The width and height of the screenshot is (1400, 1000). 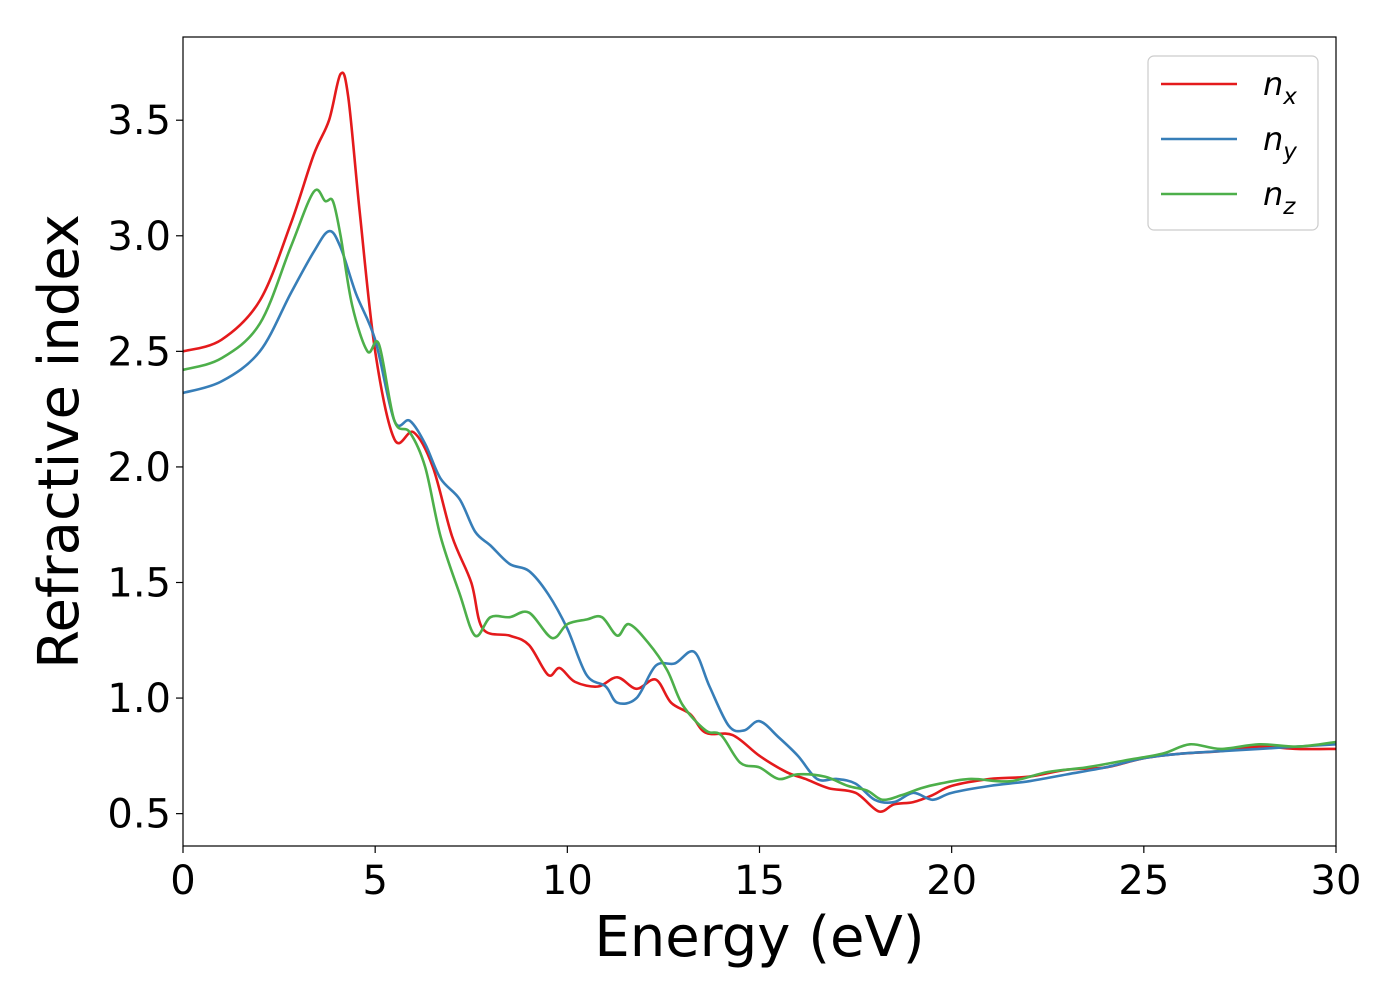 What do you see at coordinates (759, 937) in the screenshot?
I see `x-axis-label: Energy (eV)` at bounding box center [759, 937].